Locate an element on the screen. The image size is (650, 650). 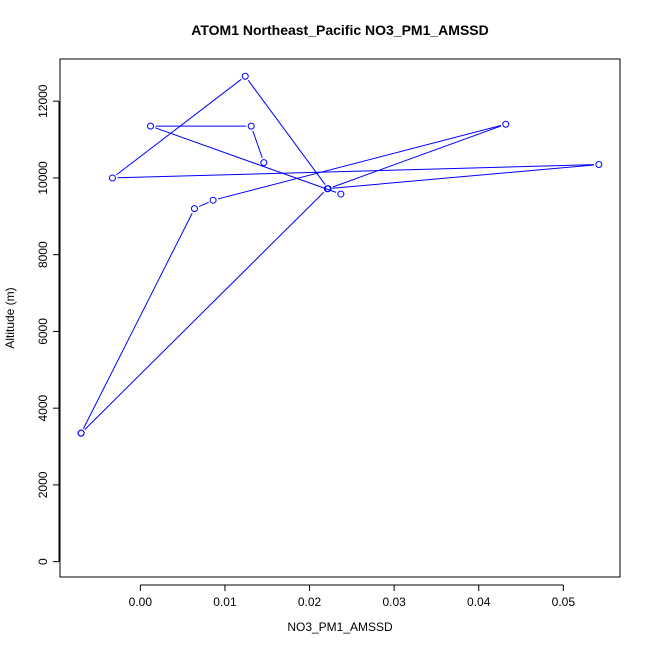
x-tick-label: 0.02 is located at coordinates (310, 602).